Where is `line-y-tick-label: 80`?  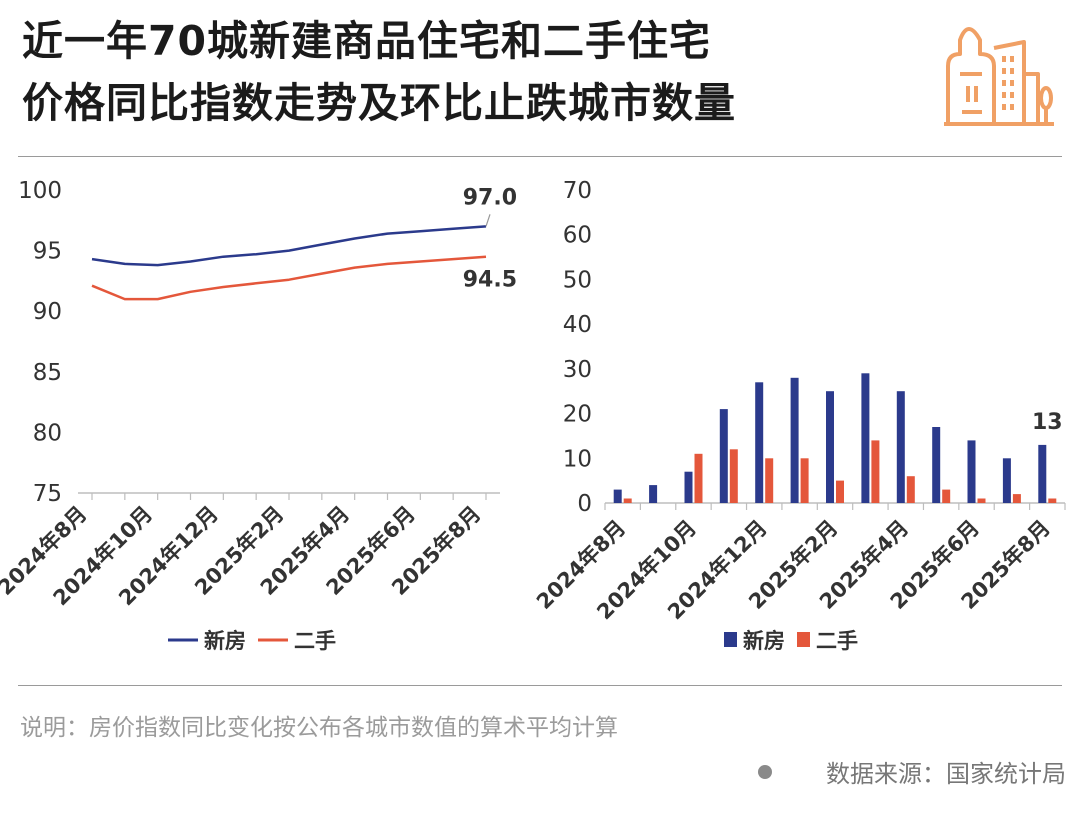 line-y-tick-label: 80 is located at coordinates (47, 433).